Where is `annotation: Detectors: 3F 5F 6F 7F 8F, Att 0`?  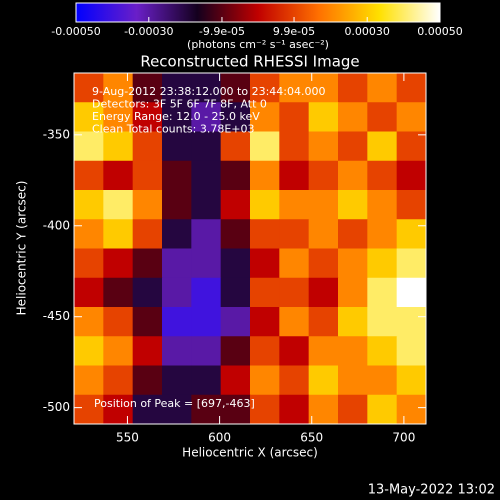
annotation: Detectors: 3F 5F 6F 7F 8F, Att 0 is located at coordinates (179, 104).